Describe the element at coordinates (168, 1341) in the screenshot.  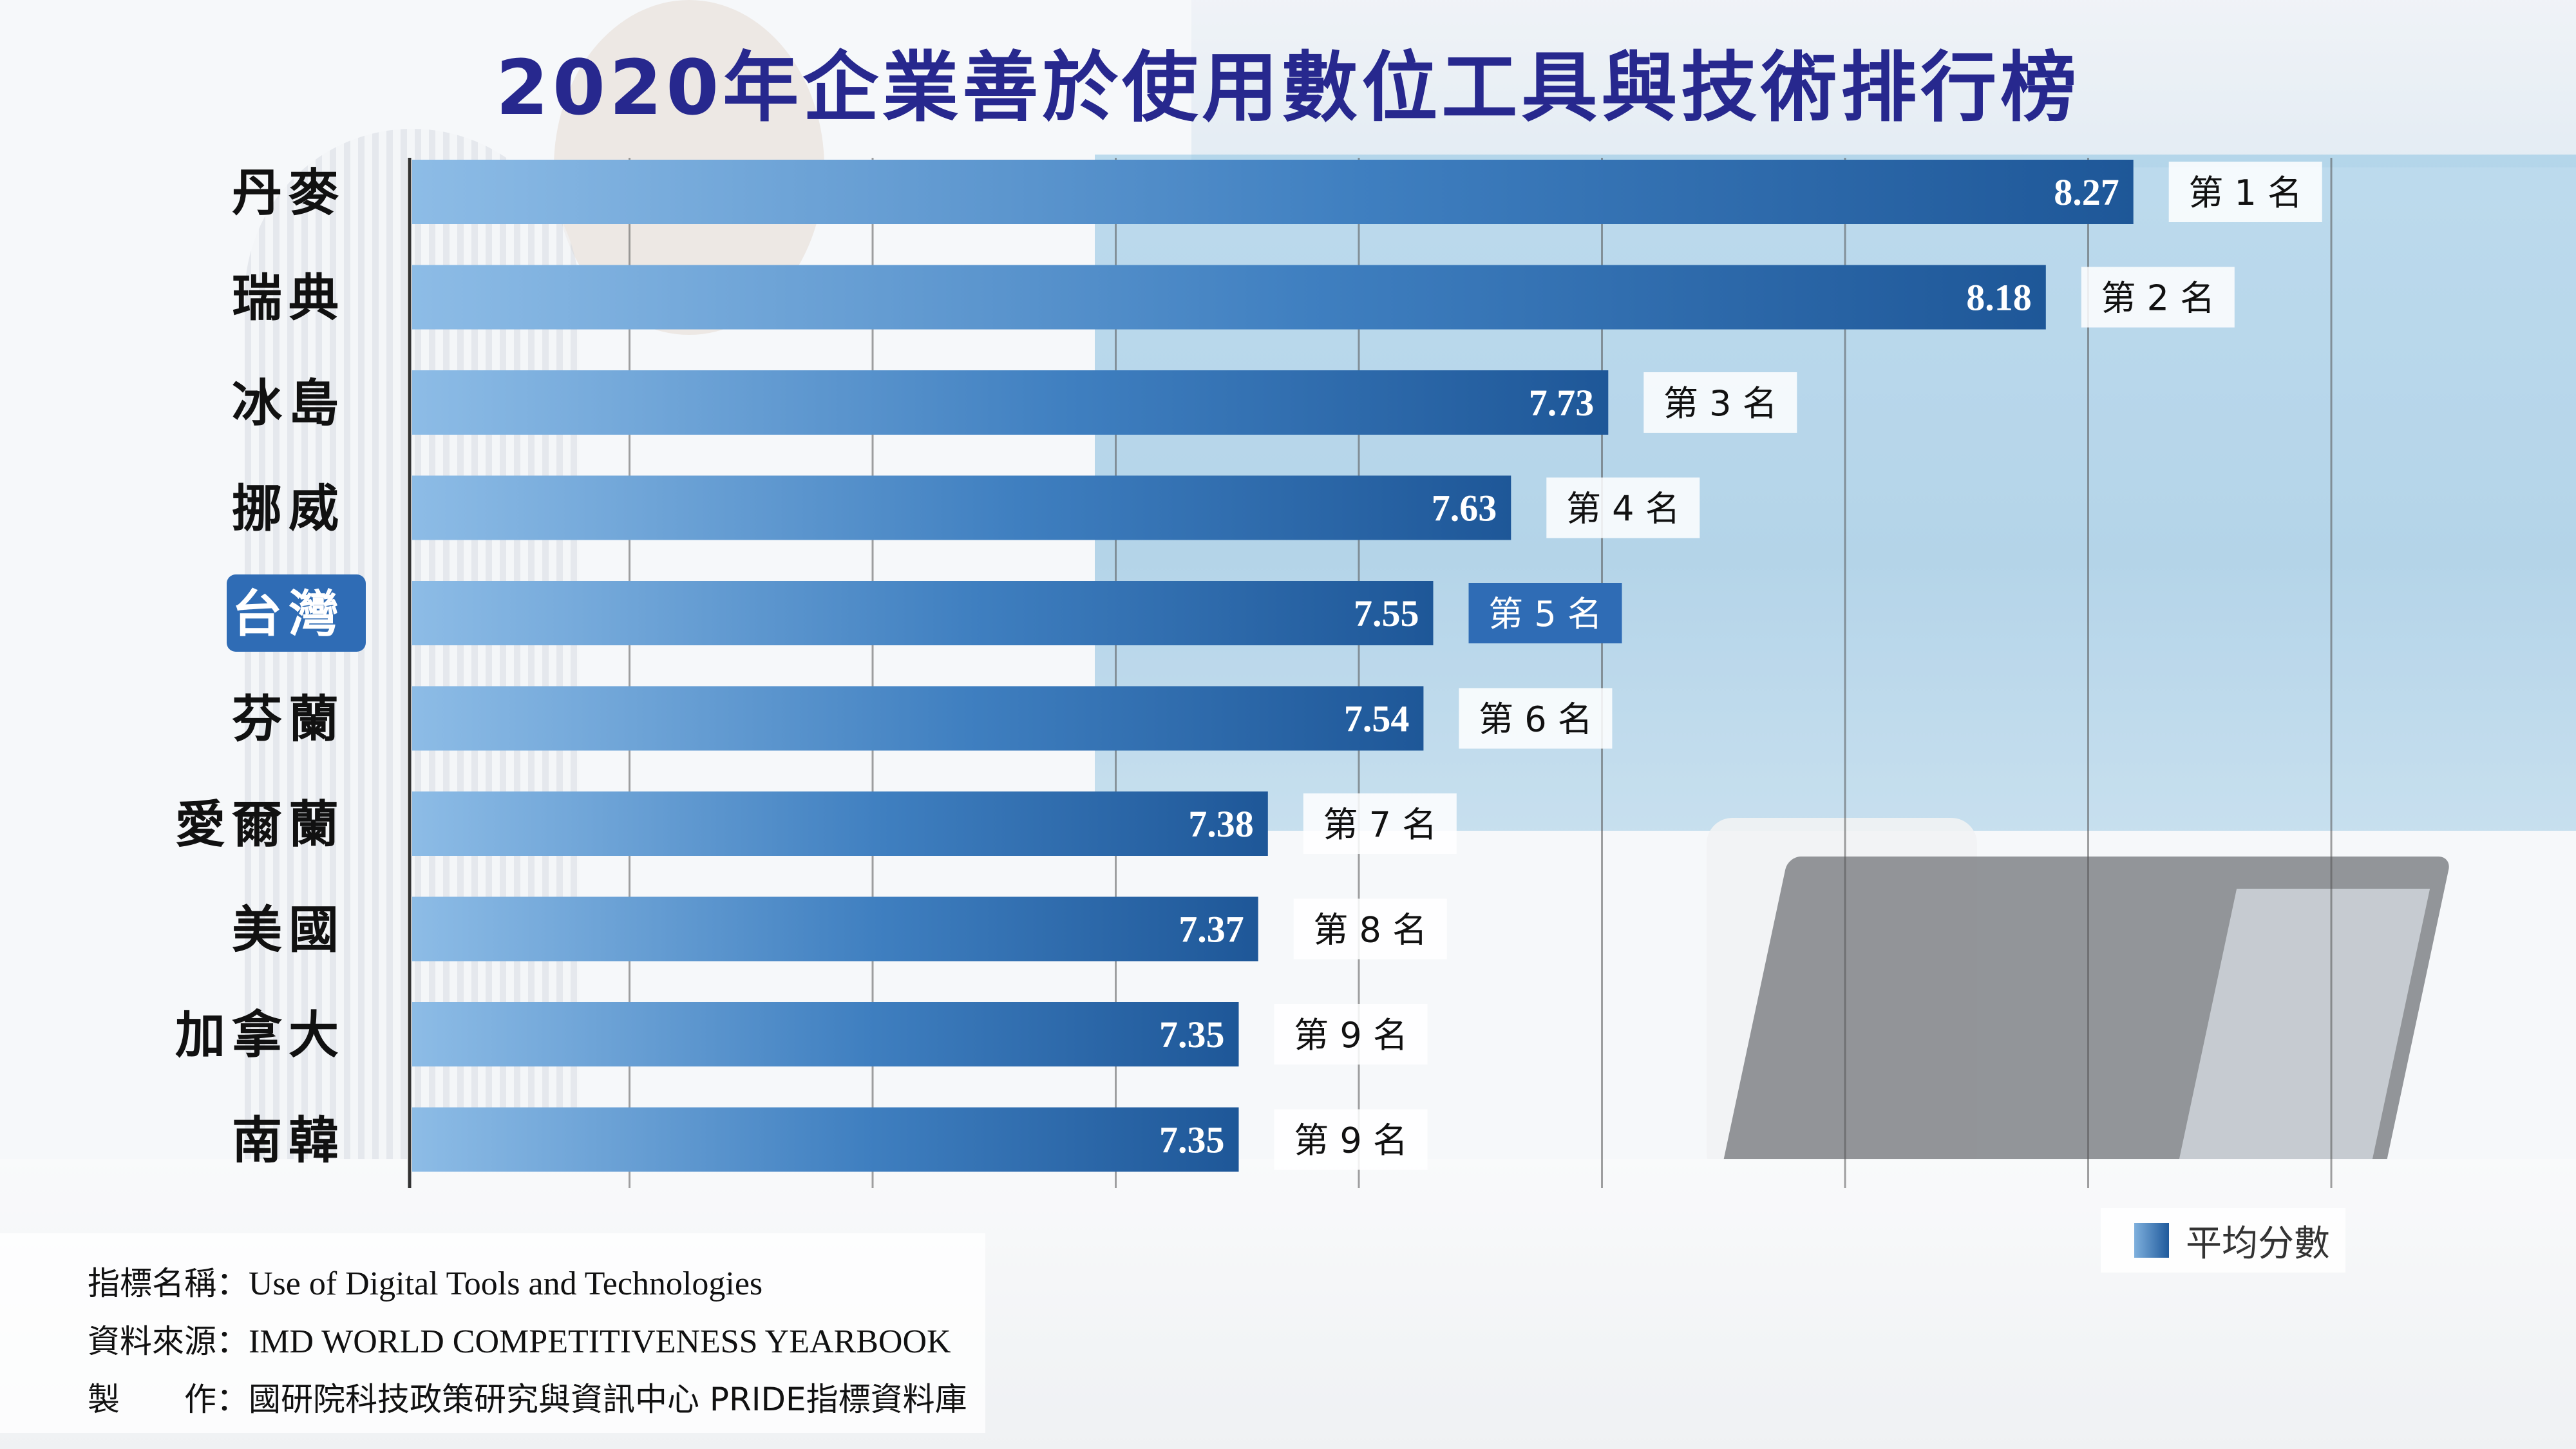
I see `source-label: 資料來源：` at that location.